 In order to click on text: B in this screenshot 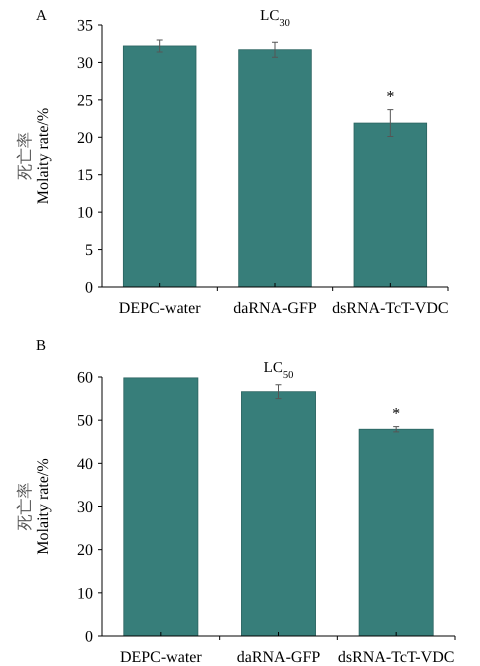, I will do `click(41, 346)`.